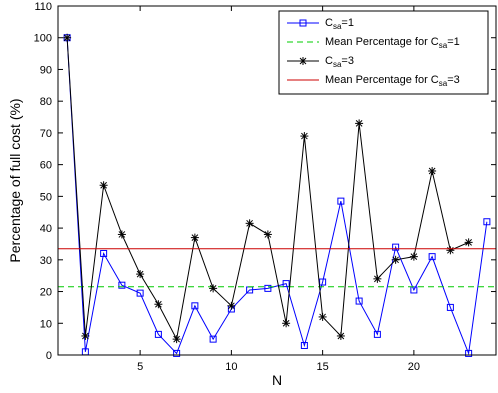 This screenshot has width=498, height=393. What do you see at coordinates (43, 39) in the screenshot?
I see `y-tick-label: 100` at bounding box center [43, 39].